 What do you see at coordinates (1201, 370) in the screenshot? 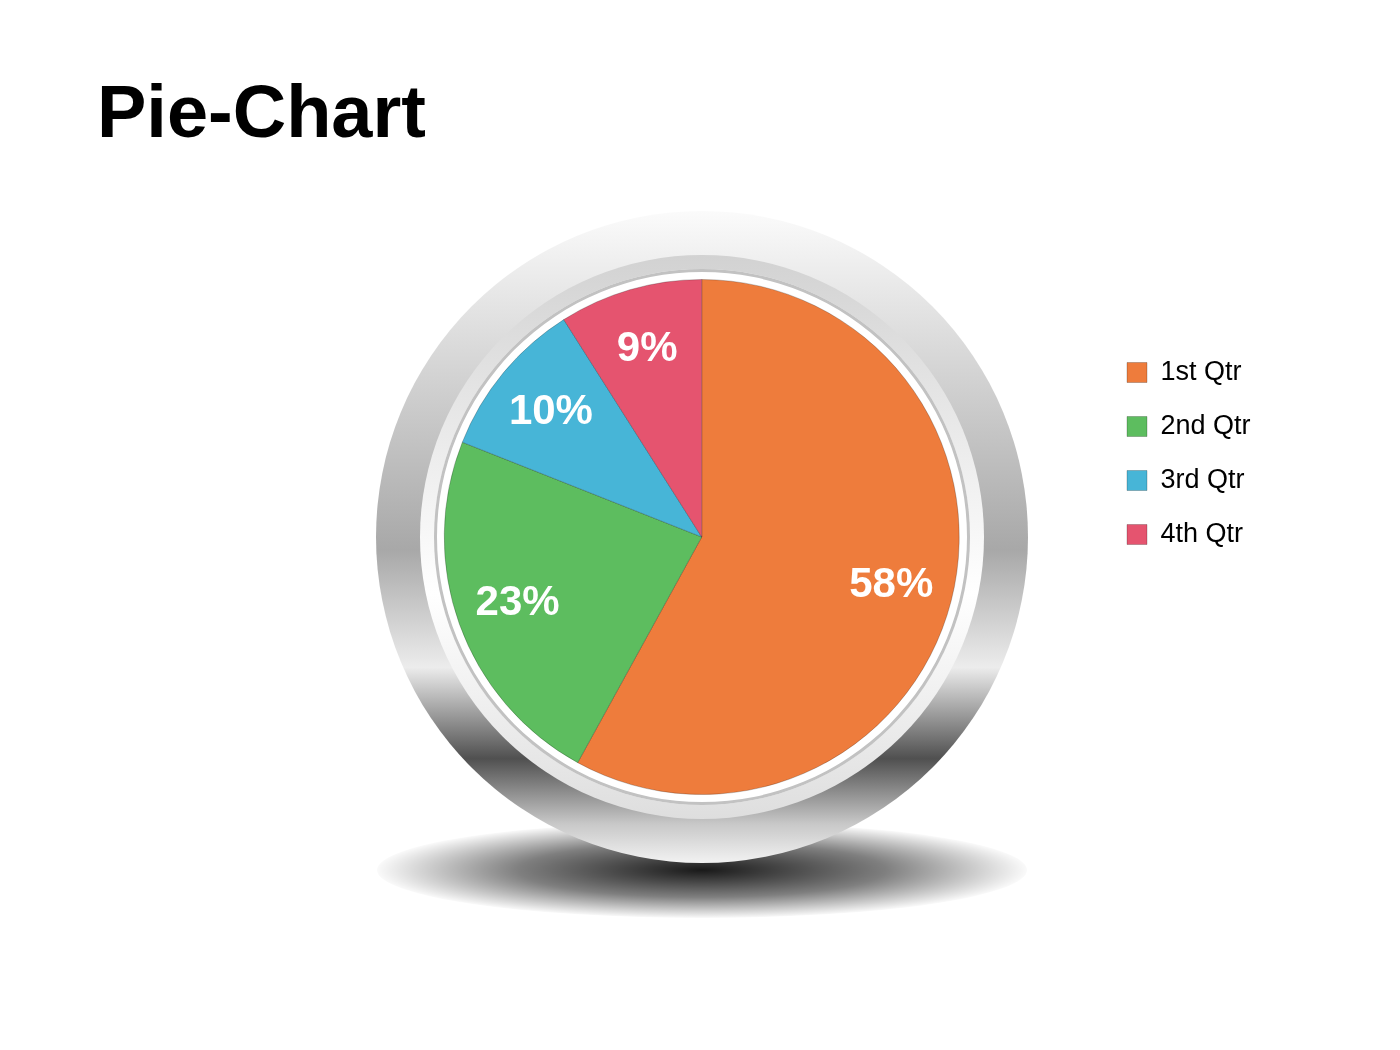
I see `legend-label: 1st Qtr` at bounding box center [1201, 370].